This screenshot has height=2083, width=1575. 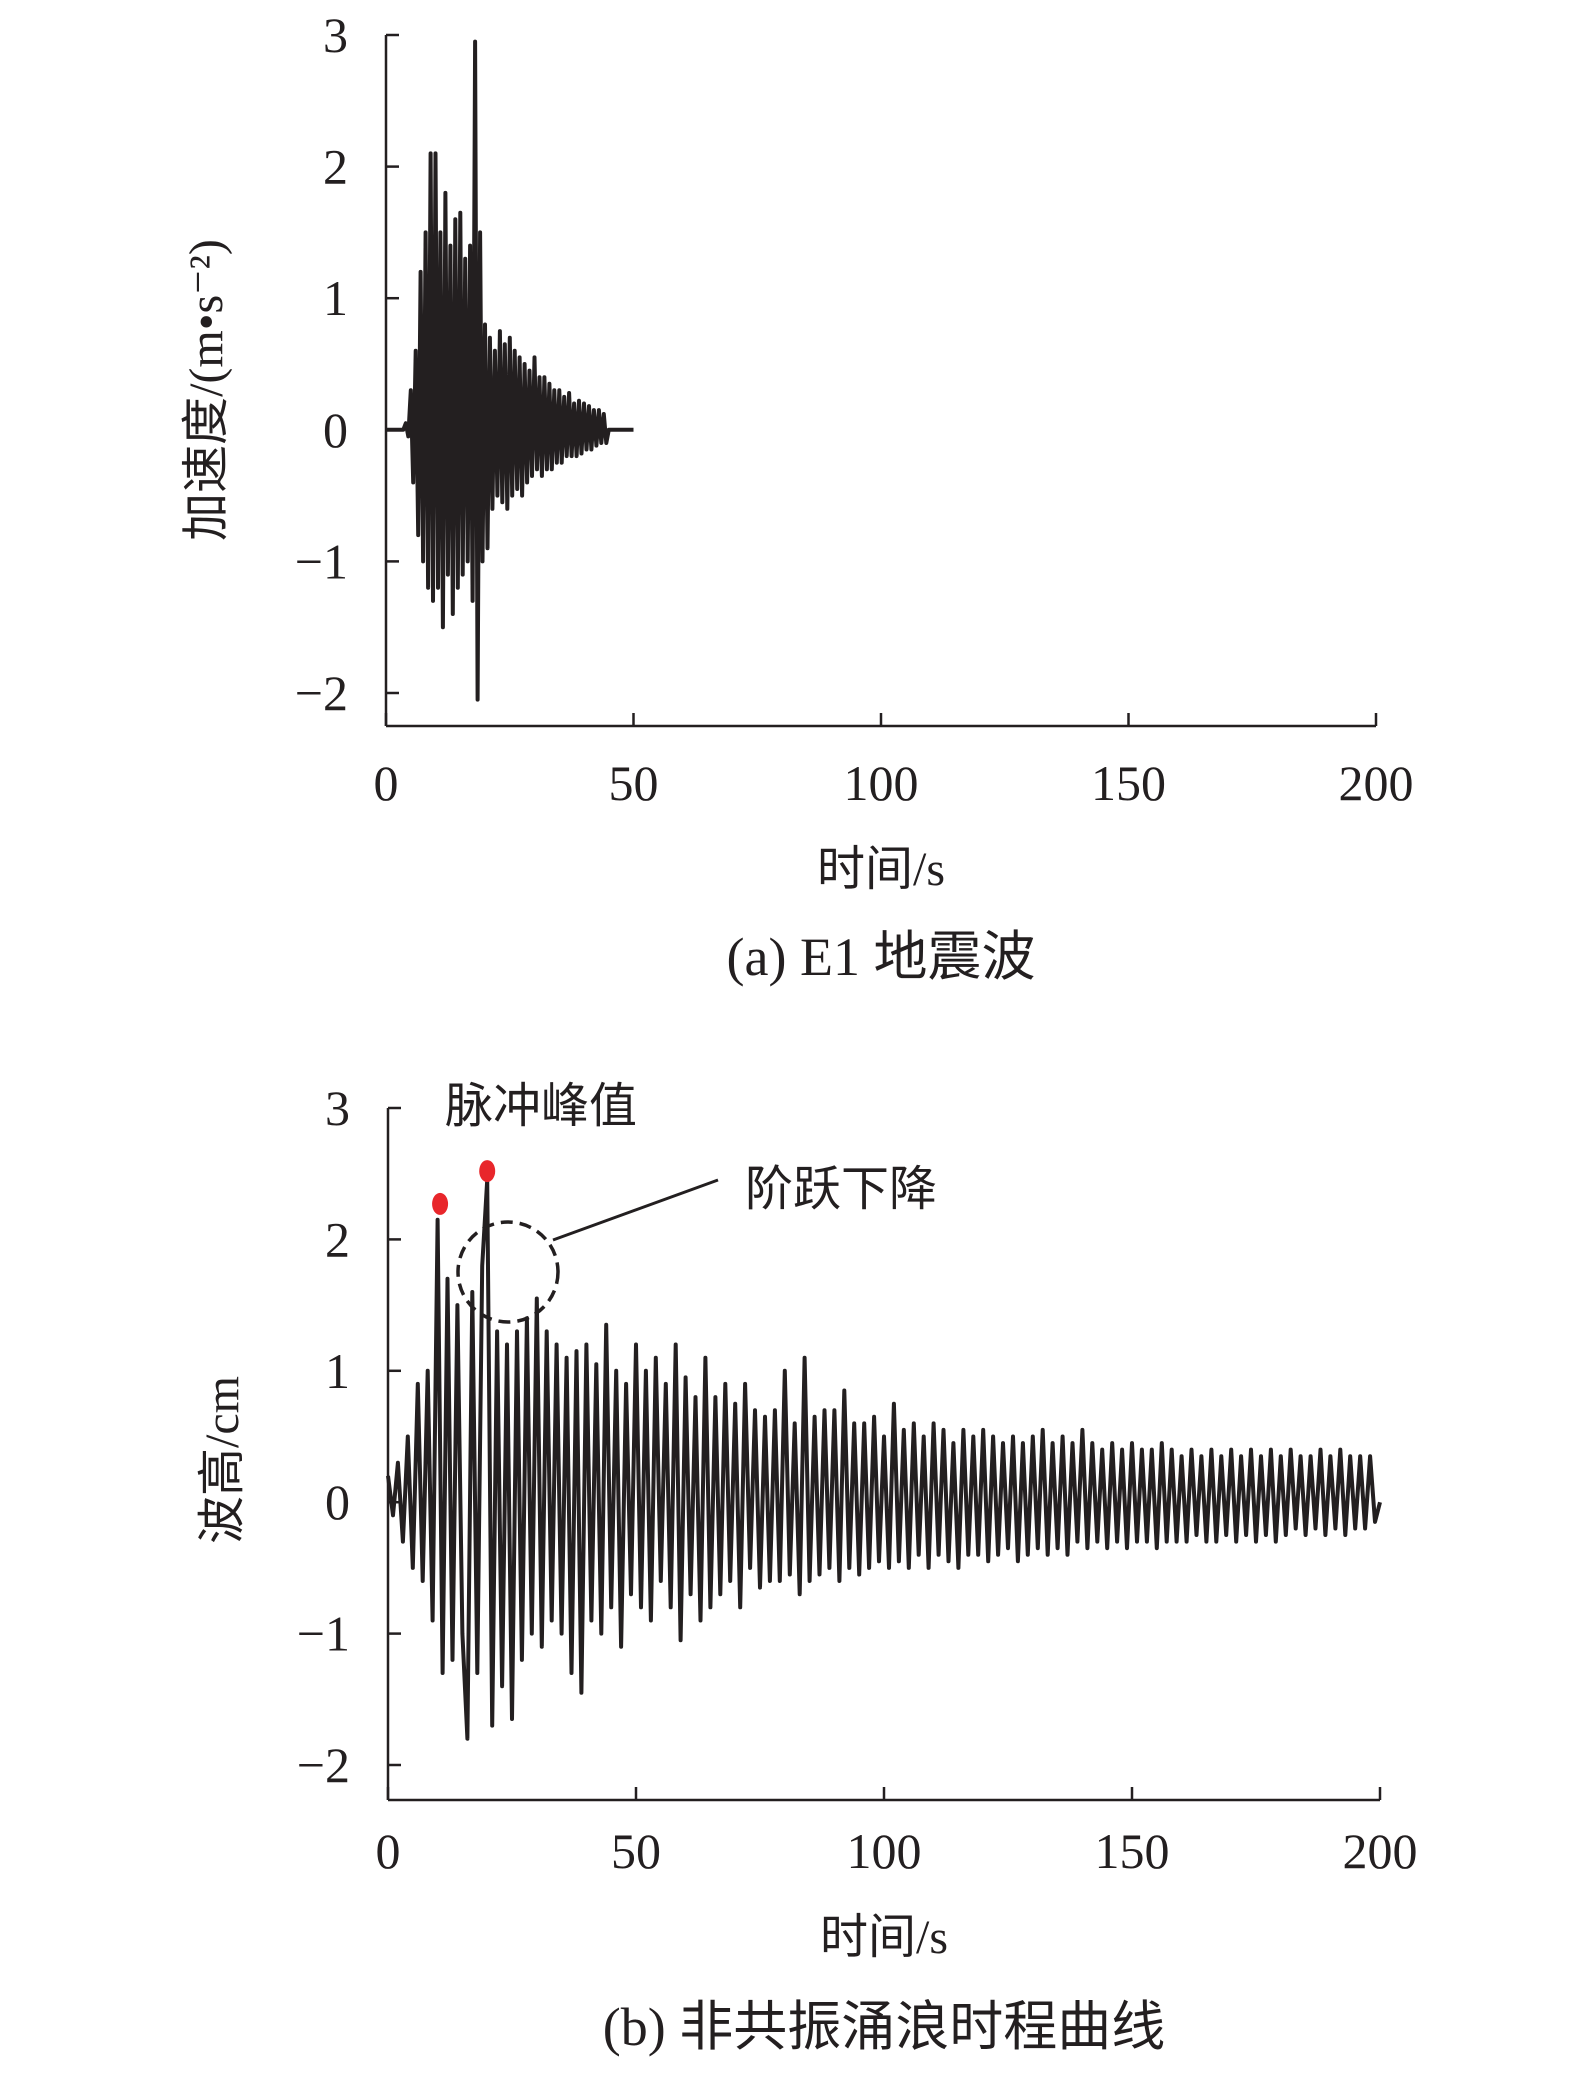 I want to click on y-axis-label: 加速度/(m•s⁻²), so click(x=206, y=390).